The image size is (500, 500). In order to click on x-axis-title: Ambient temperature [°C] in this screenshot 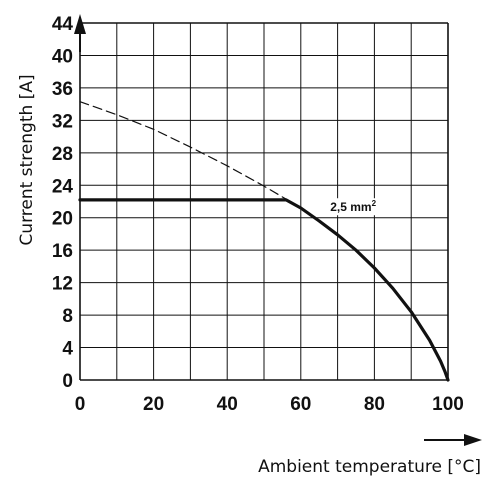, I will do `click(369, 467)`.